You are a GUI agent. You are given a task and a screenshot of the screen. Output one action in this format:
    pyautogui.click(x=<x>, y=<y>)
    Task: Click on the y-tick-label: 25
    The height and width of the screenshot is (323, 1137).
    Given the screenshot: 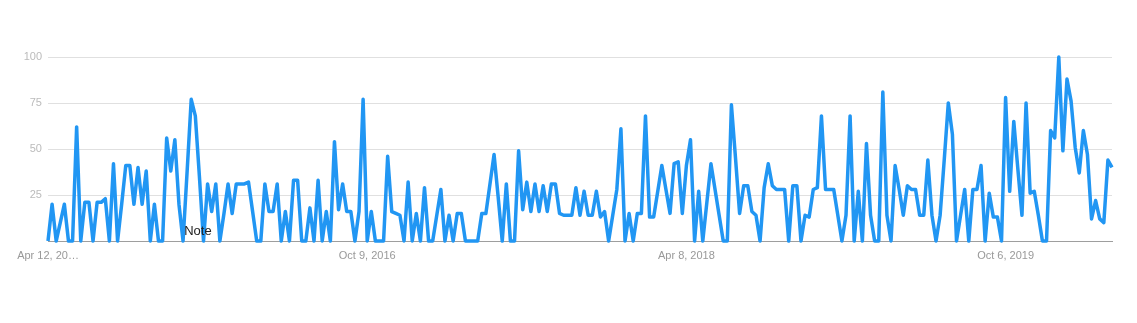 What is the action you would take?
    pyautogui.click(x=35, y=194)
    